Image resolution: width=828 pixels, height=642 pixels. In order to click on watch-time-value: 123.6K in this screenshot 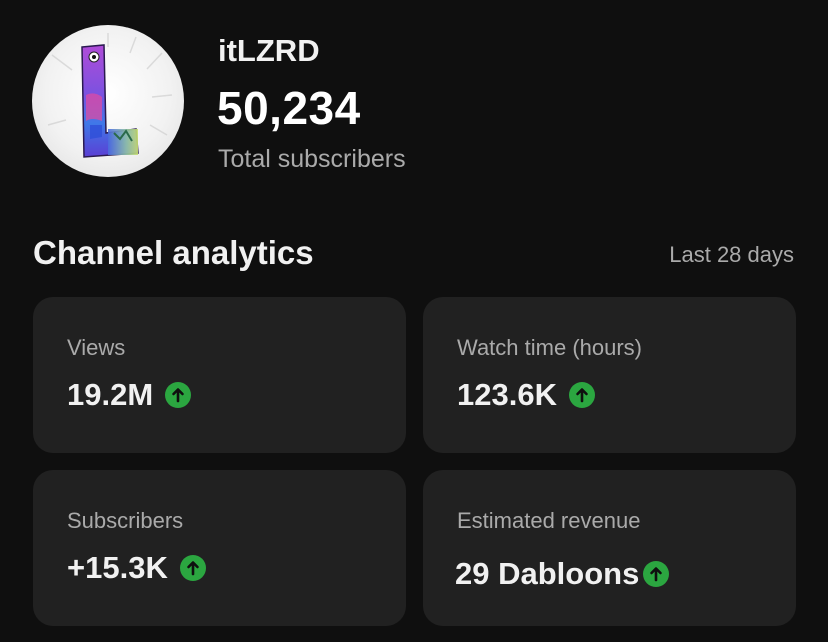, I will do `click(507, 394)`.